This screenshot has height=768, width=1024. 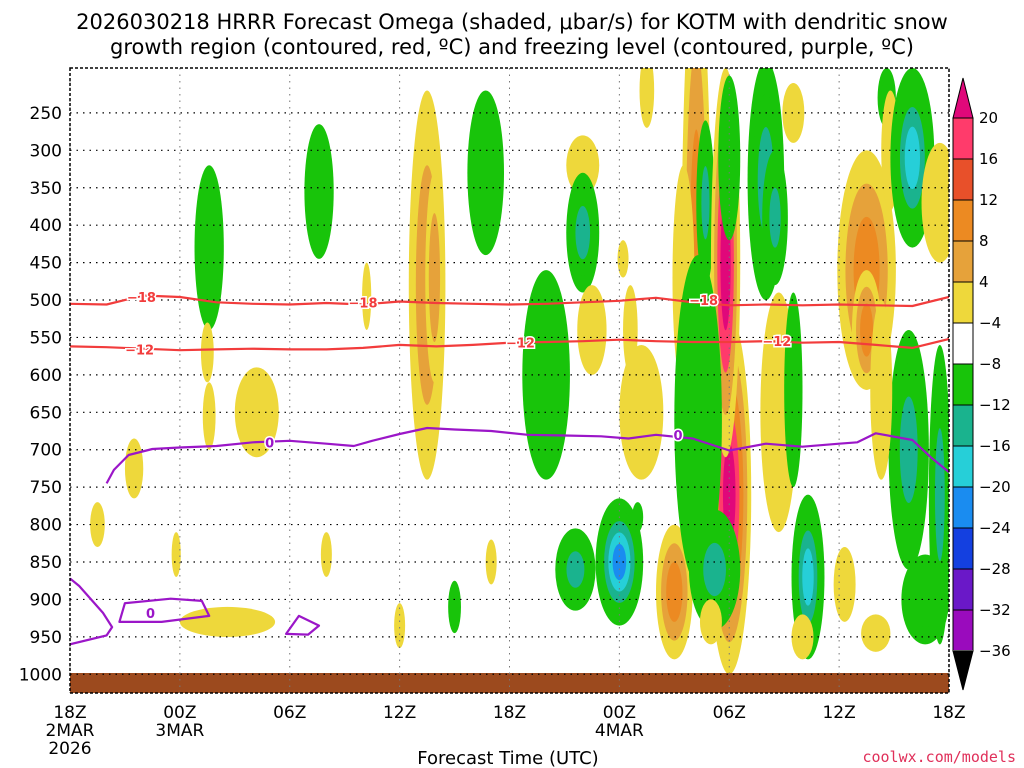 I want to click on colorbar-tick-label: −12, so click(x=995, y=405).